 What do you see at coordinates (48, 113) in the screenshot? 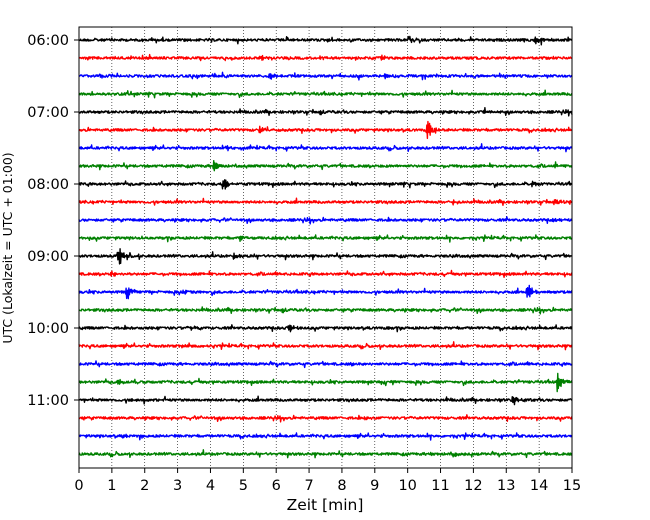
I see `y-tick-label: 07:00` at bounding box center [48, 113].